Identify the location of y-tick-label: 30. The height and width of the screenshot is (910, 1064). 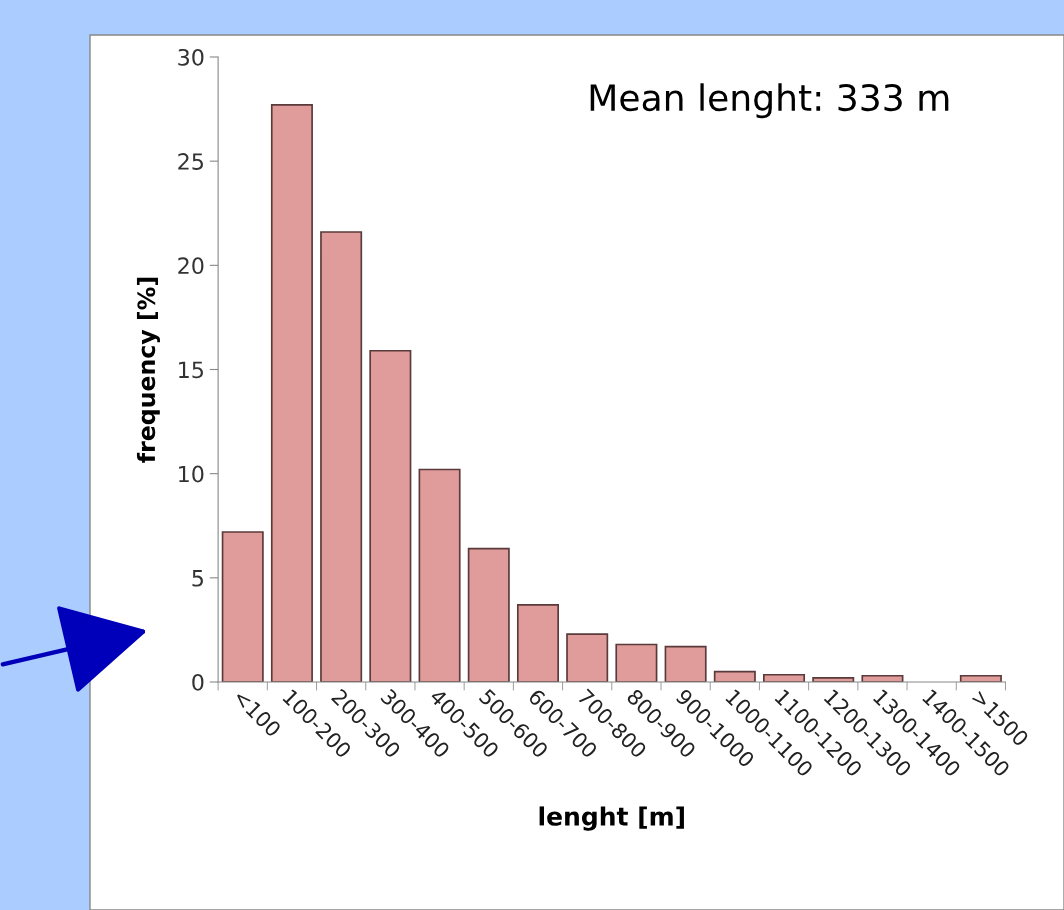
(191, 57).